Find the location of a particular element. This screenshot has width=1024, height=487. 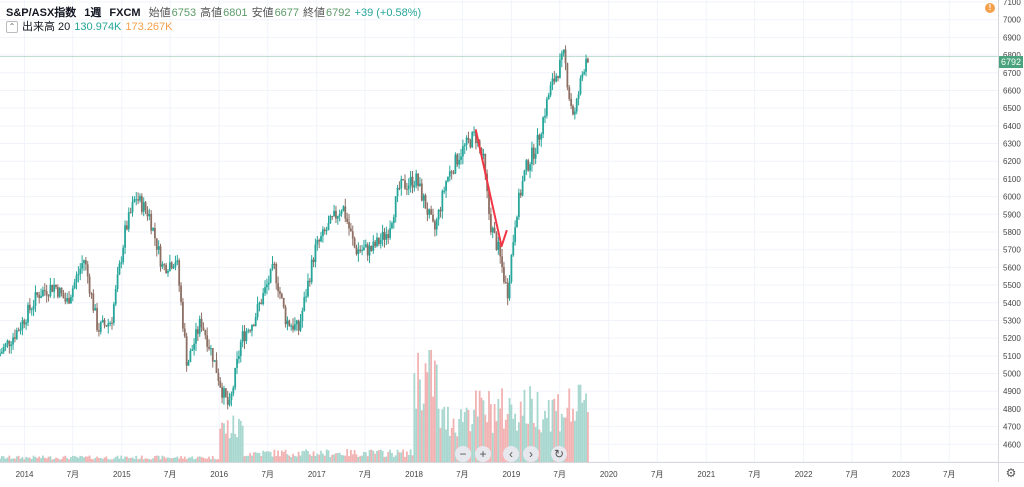

reset-chart-button: ↻ is located at coordinates (559, 454).